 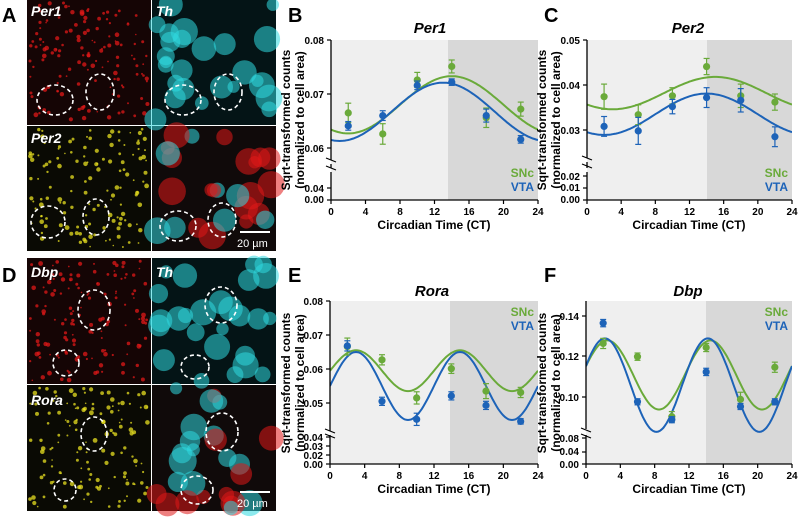 What do you see at coordinates (570, 317) in the screenshot?
I see `y-tick-label: 0.14` at bounding box center [570, 317].